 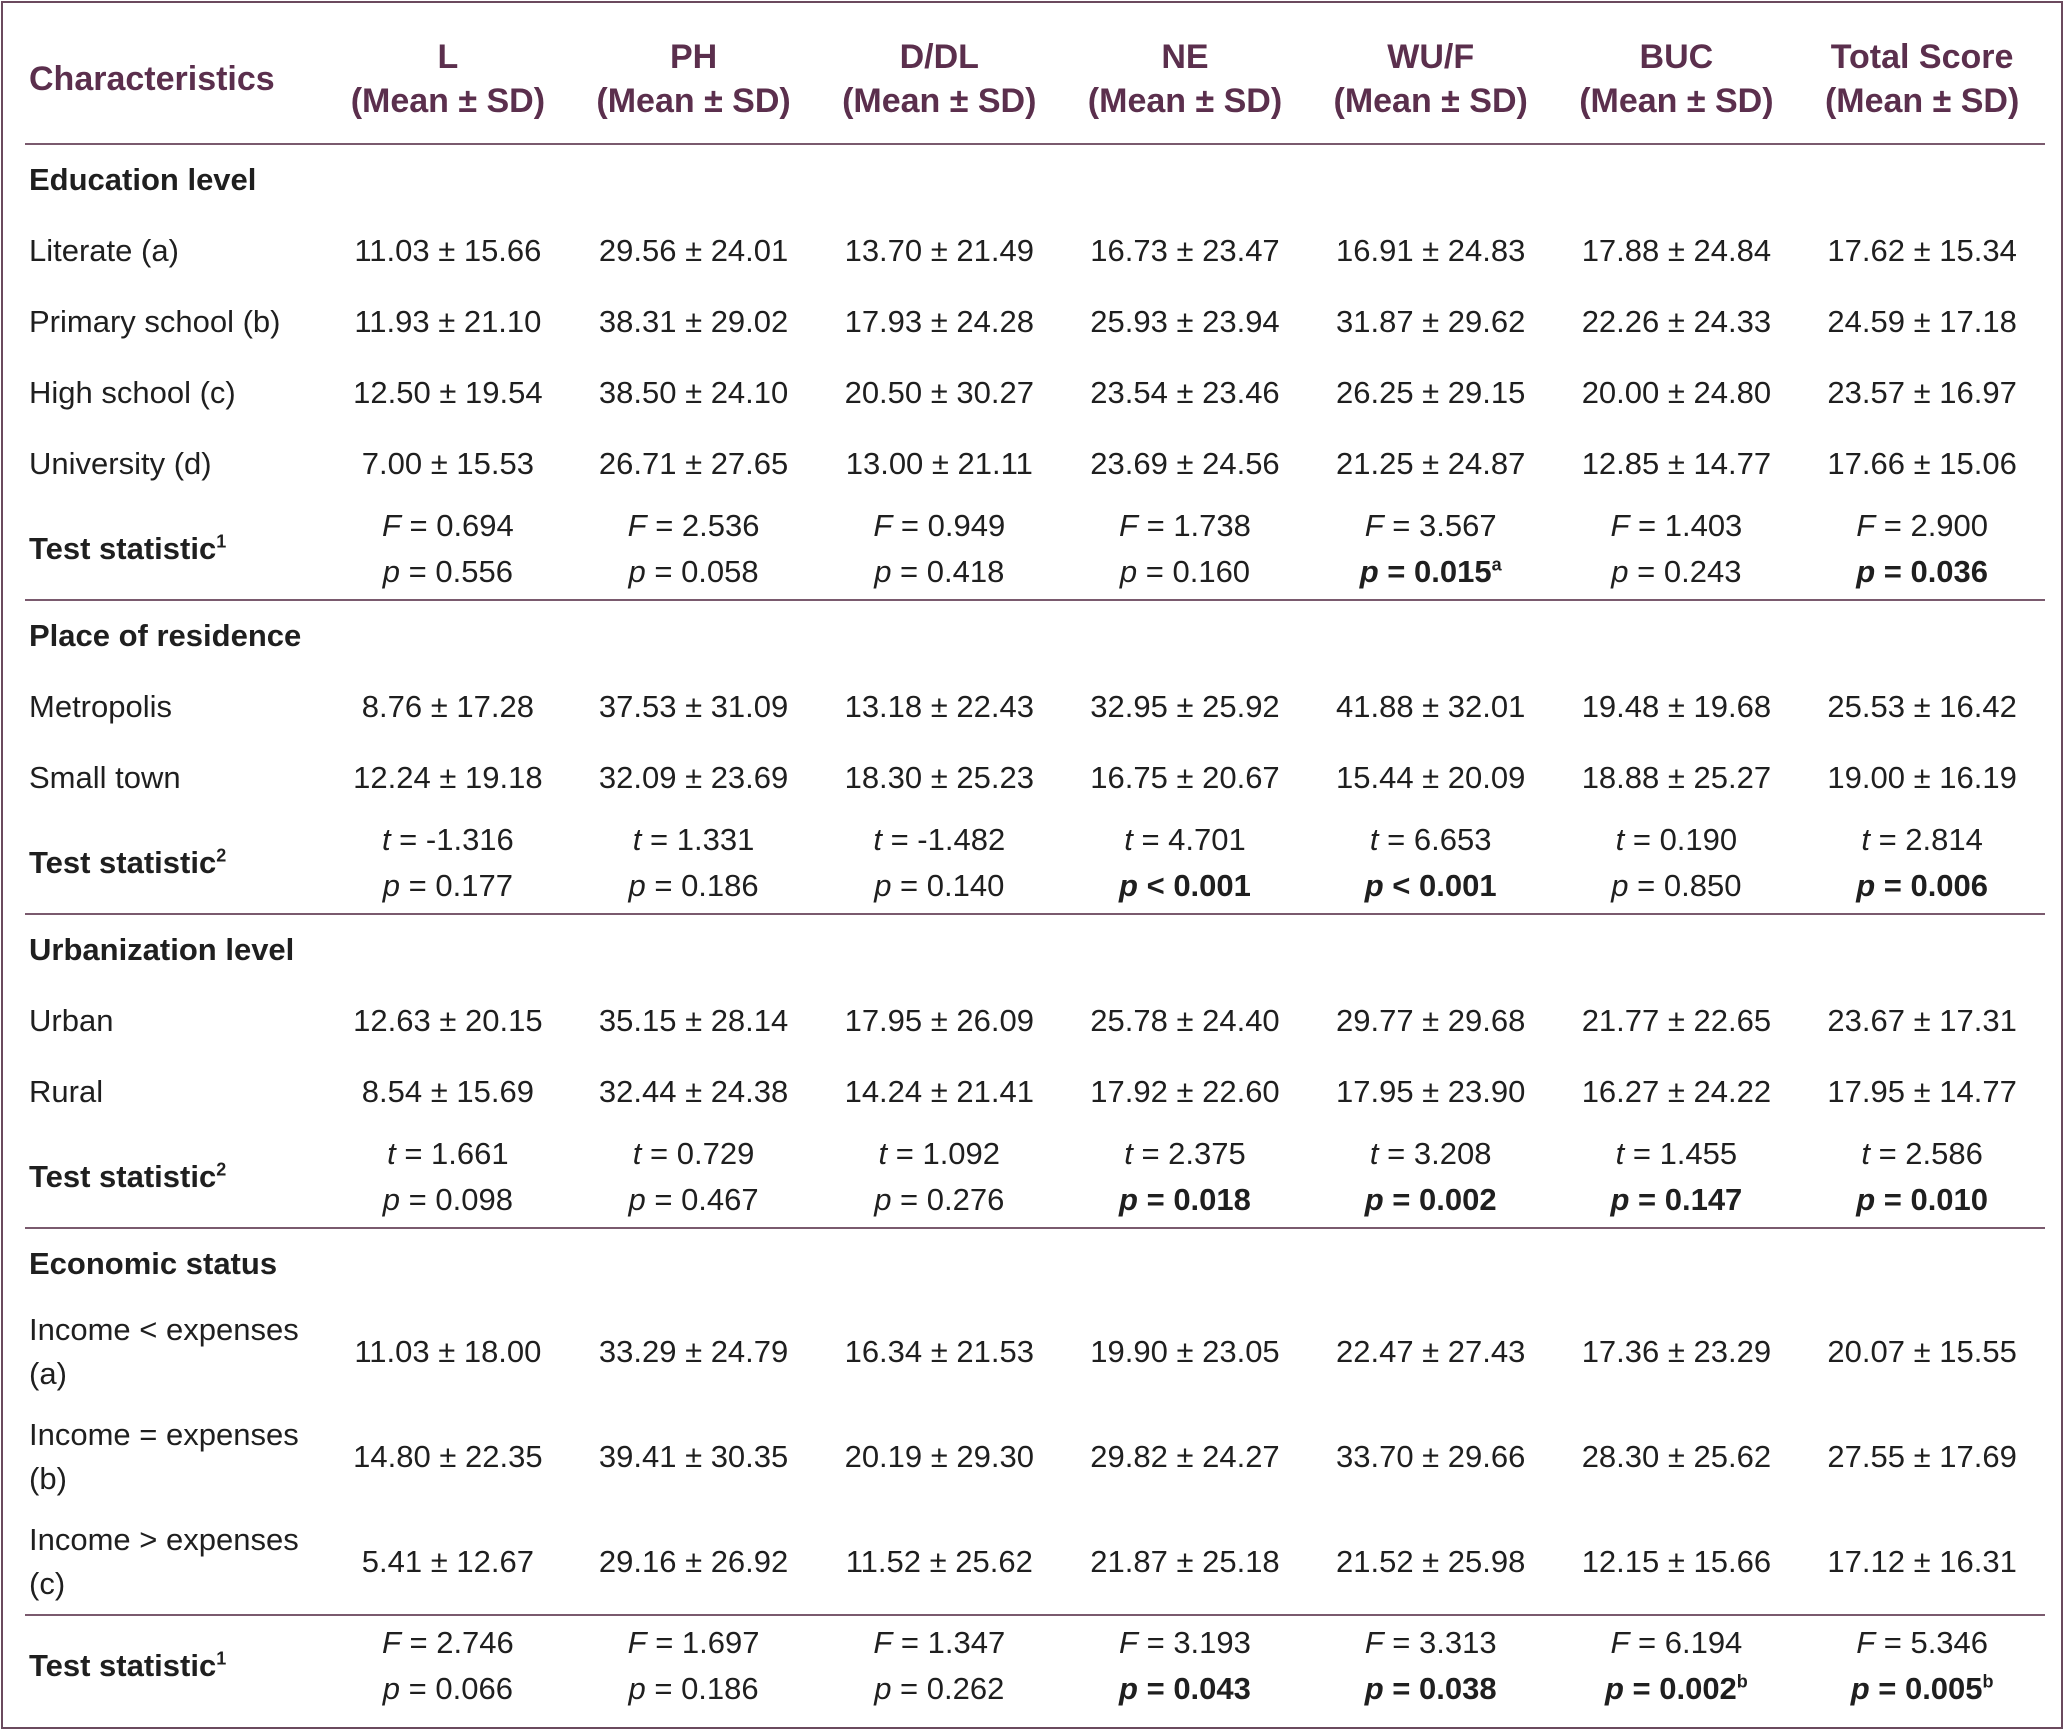 What do you see at coordinates (1922, 572) in the screenshot?
I see `p-line: p = 0.036` at bounding box center [1922, 572].